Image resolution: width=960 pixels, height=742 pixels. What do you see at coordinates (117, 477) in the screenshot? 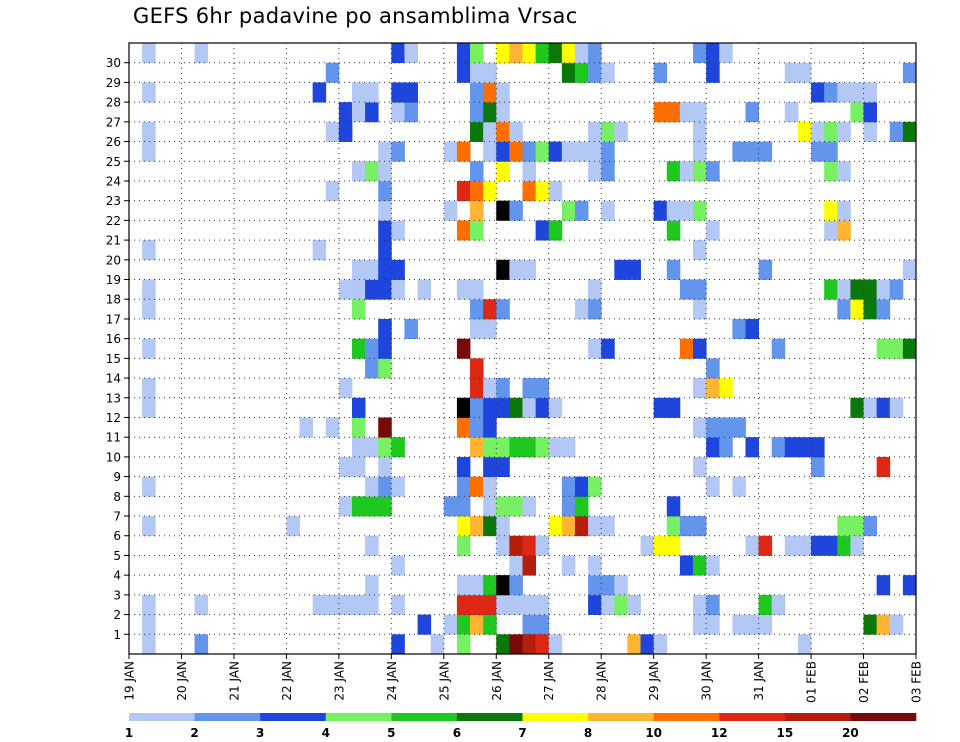
I see `y-tick-label: 9` at bounding box center [117, 477].